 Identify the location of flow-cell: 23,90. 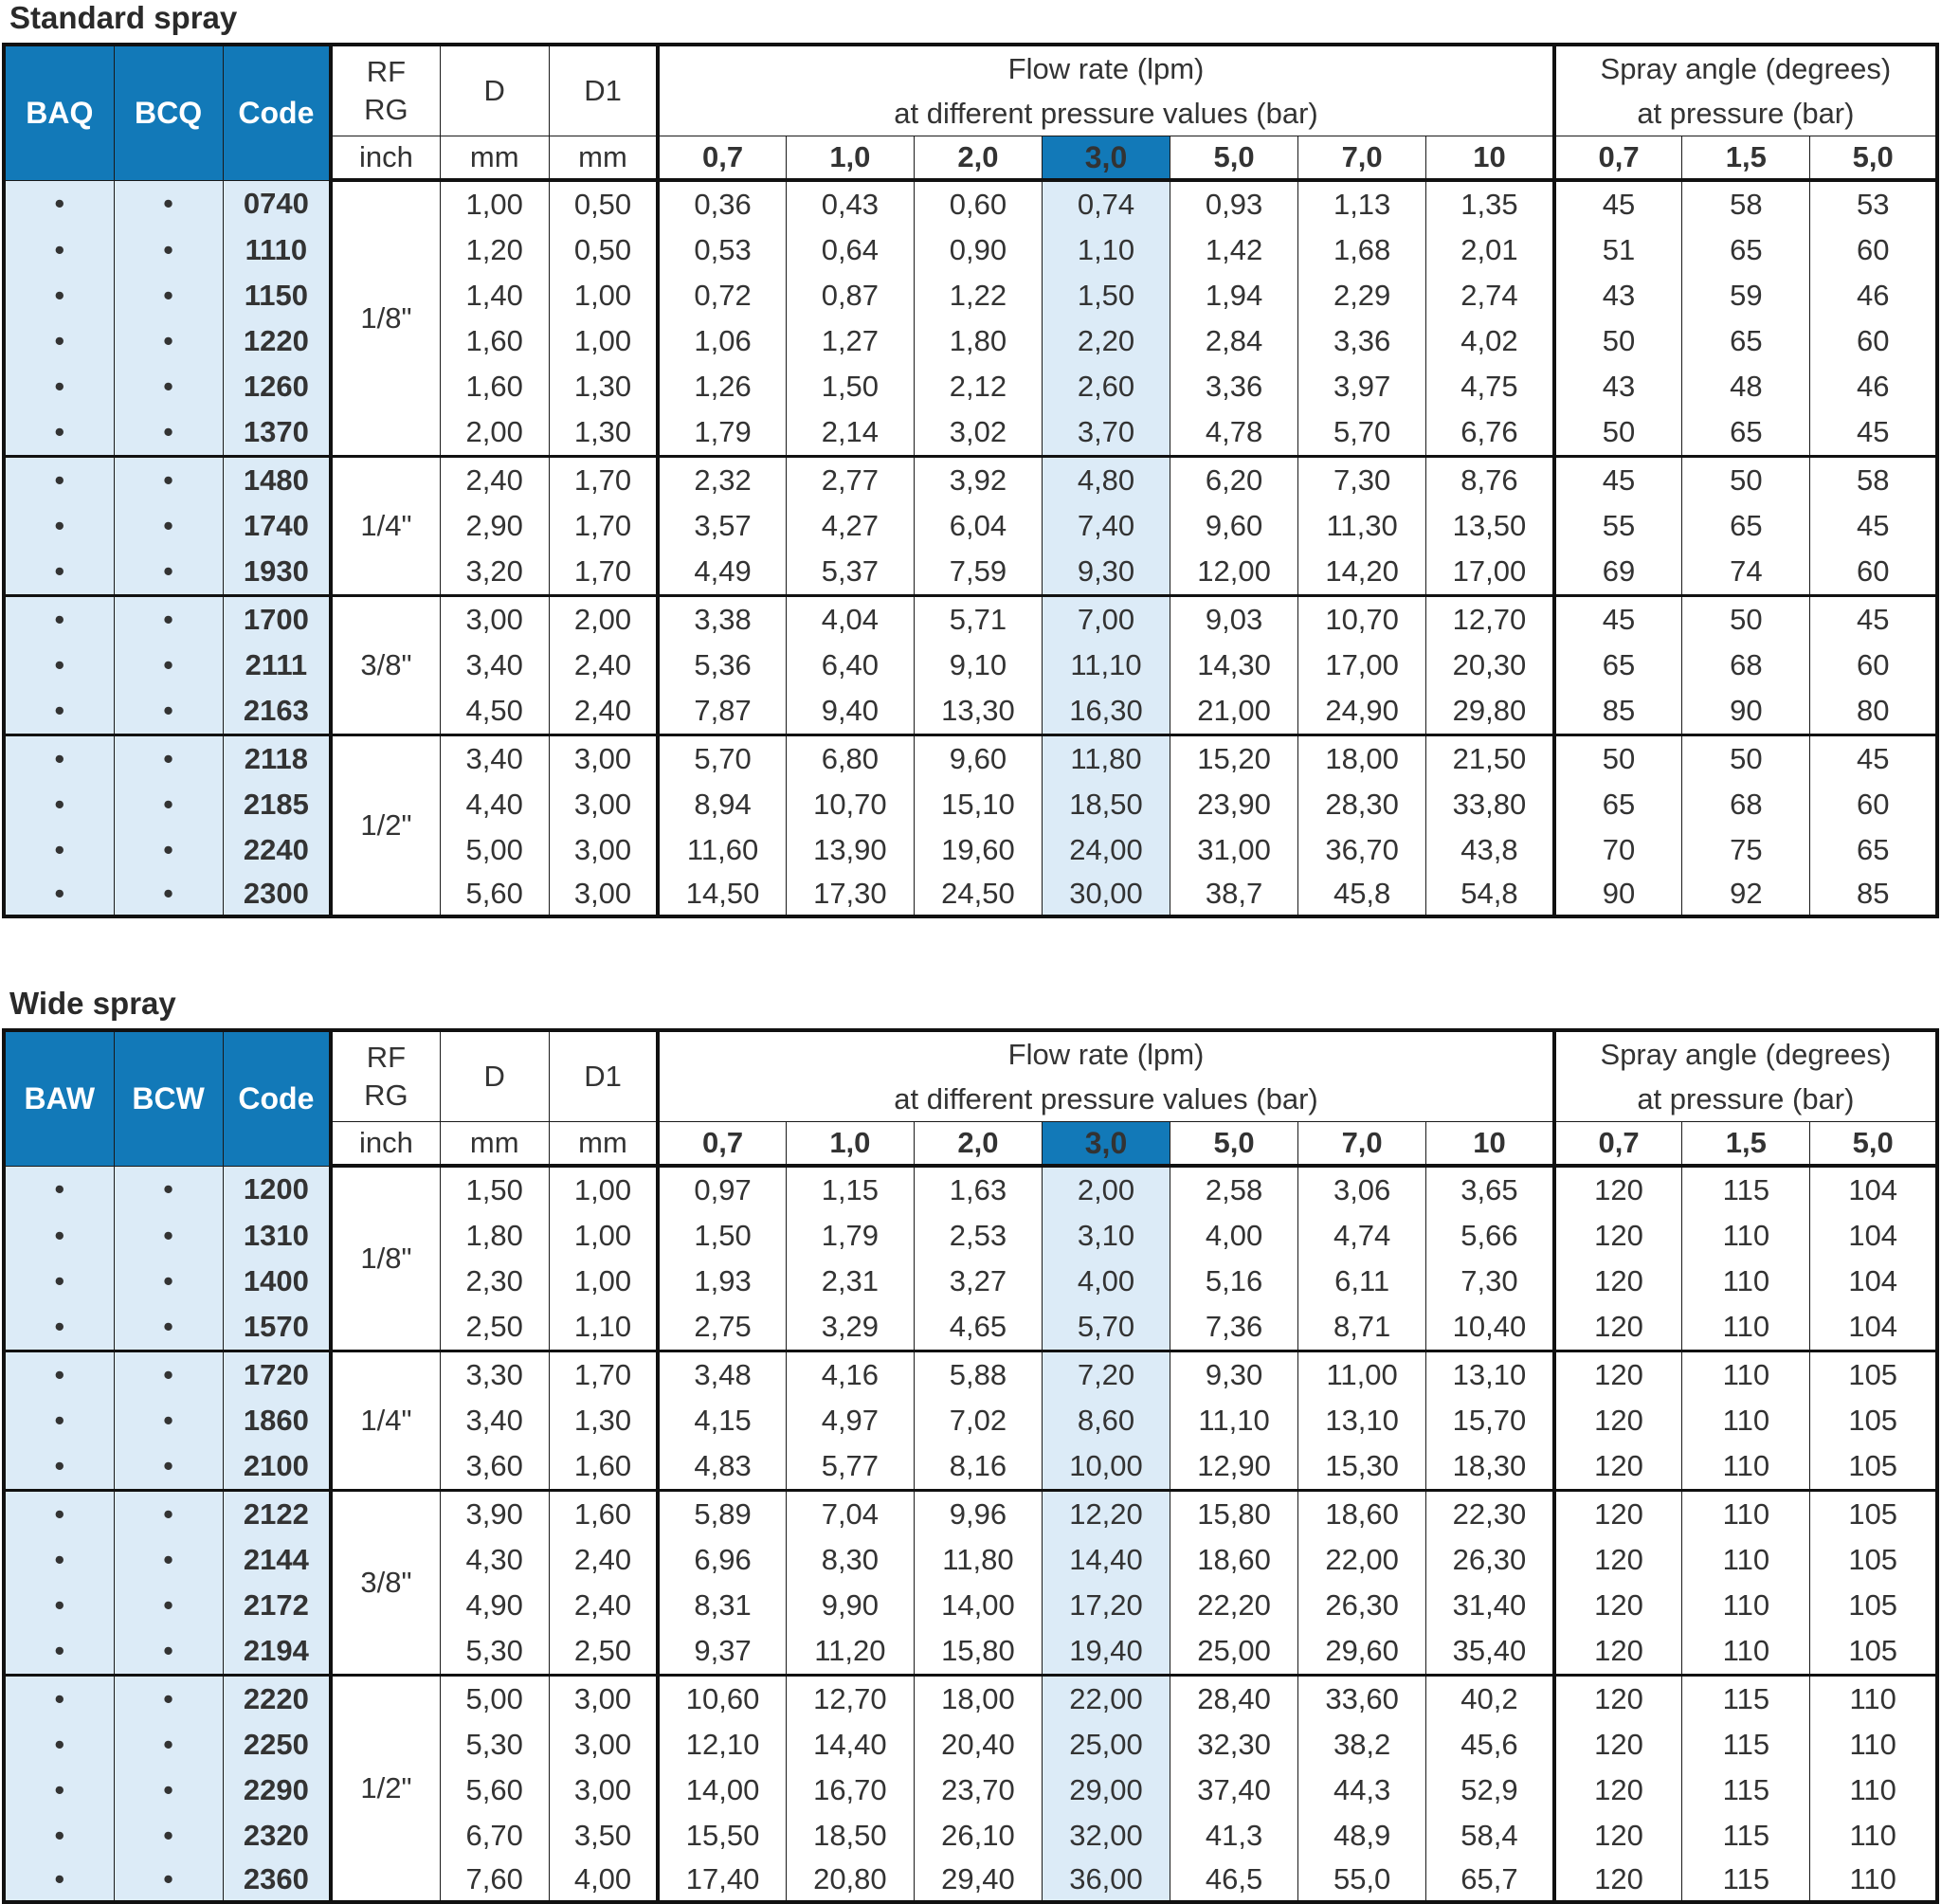
(1234, 804).